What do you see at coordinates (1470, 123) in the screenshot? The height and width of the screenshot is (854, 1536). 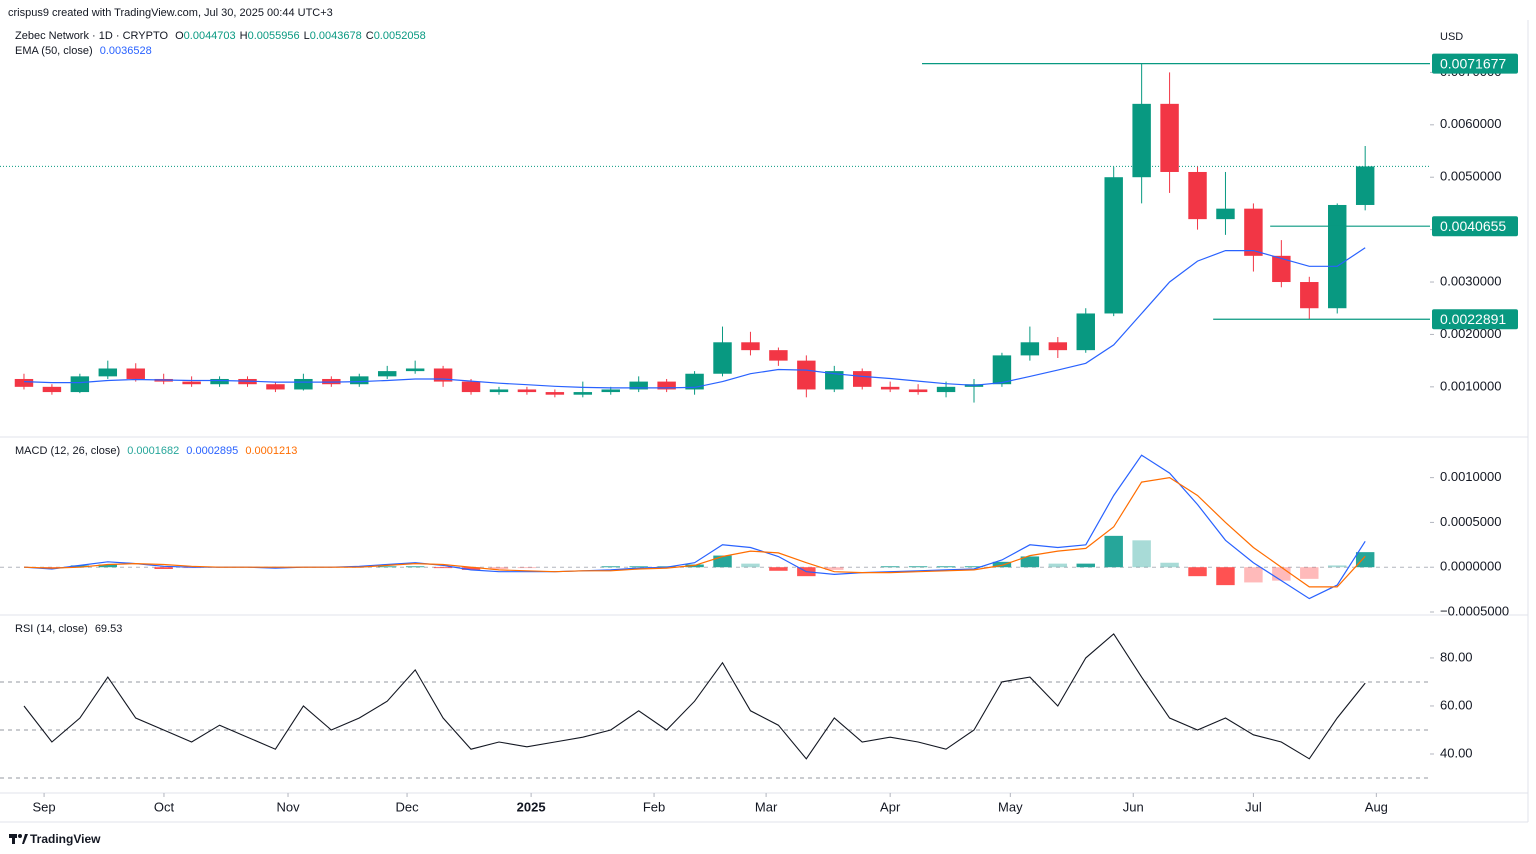 I see `y-tick-label: 0.0060000` at bounding box center [1470, 123].